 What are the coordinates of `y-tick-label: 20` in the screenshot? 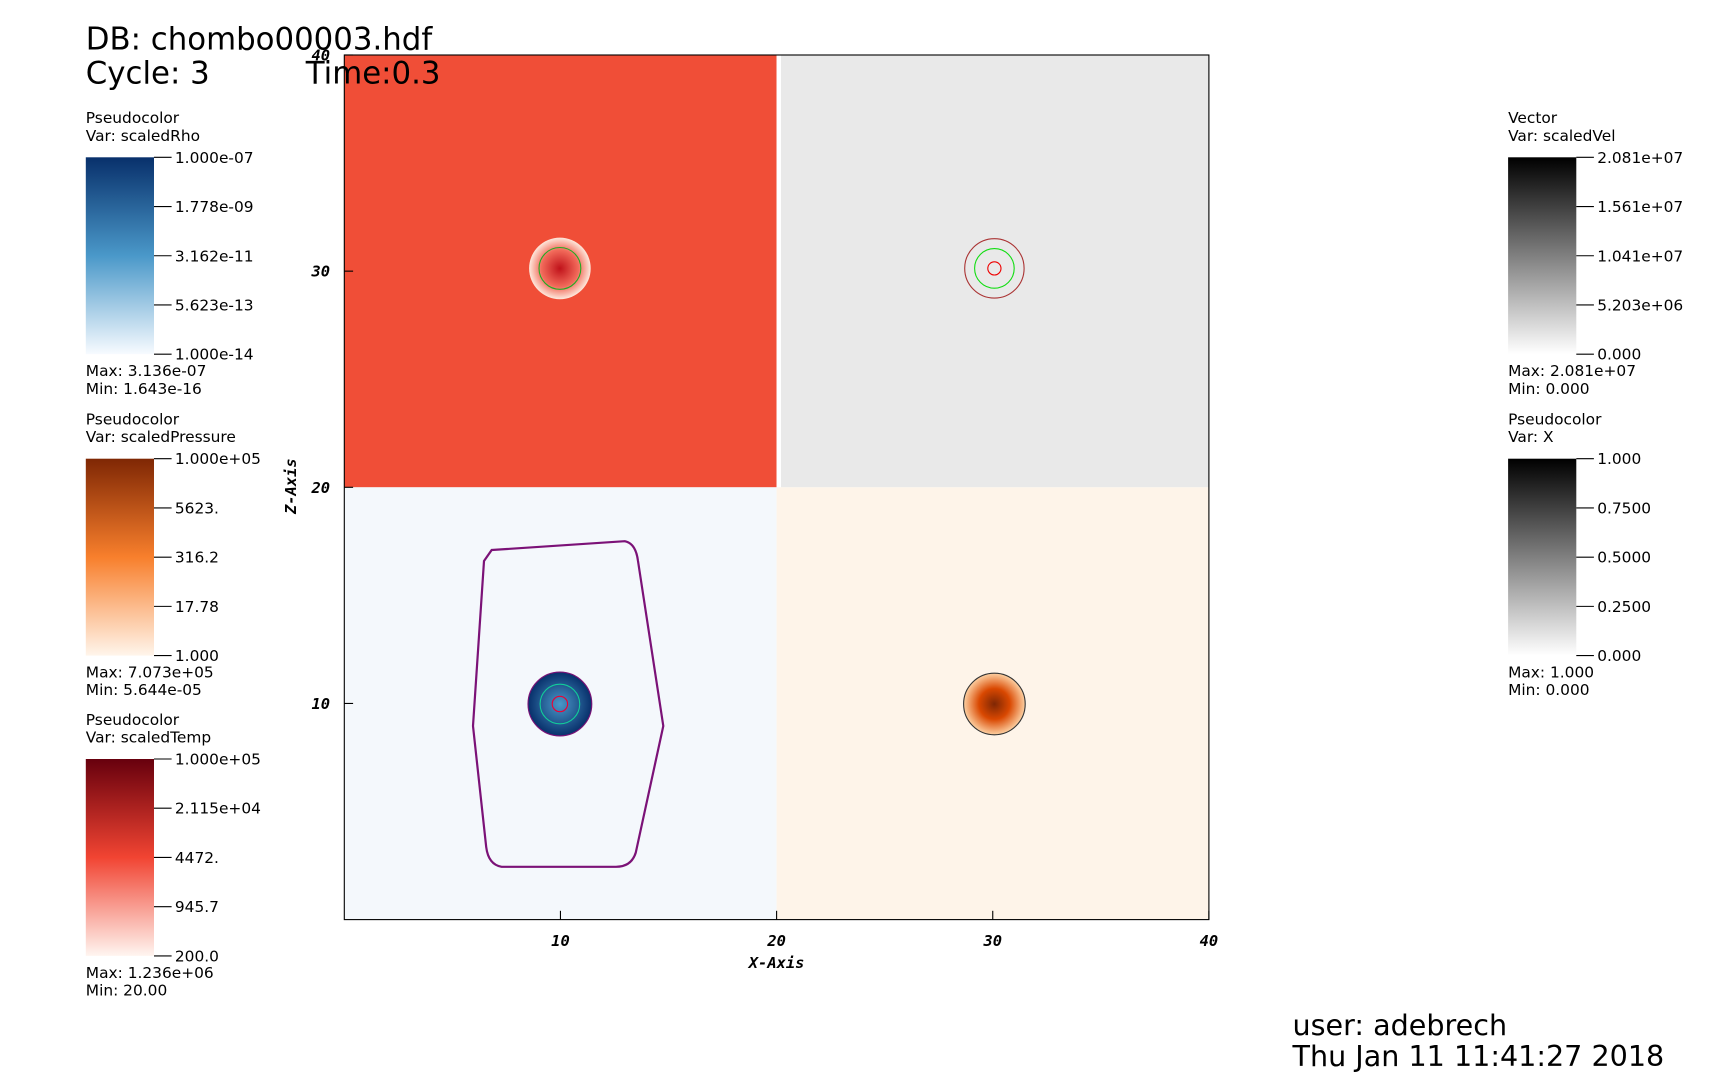 It's located at (320, 488).